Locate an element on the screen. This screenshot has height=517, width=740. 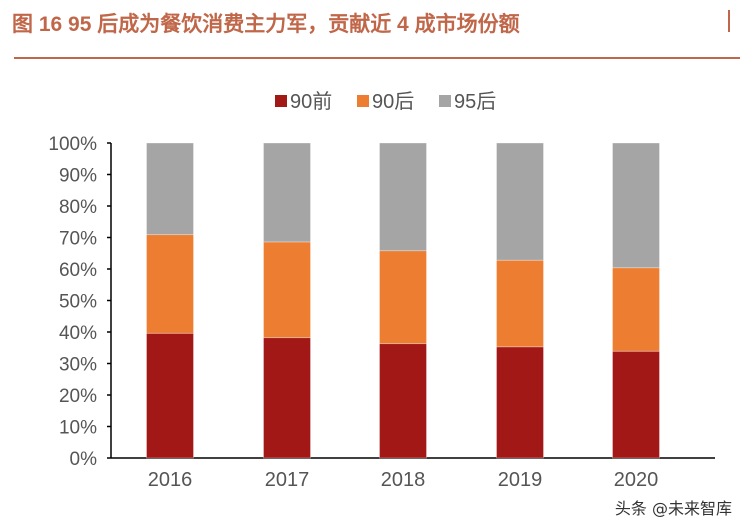
bar-90前-2019 is located at coordinates (520, 402).